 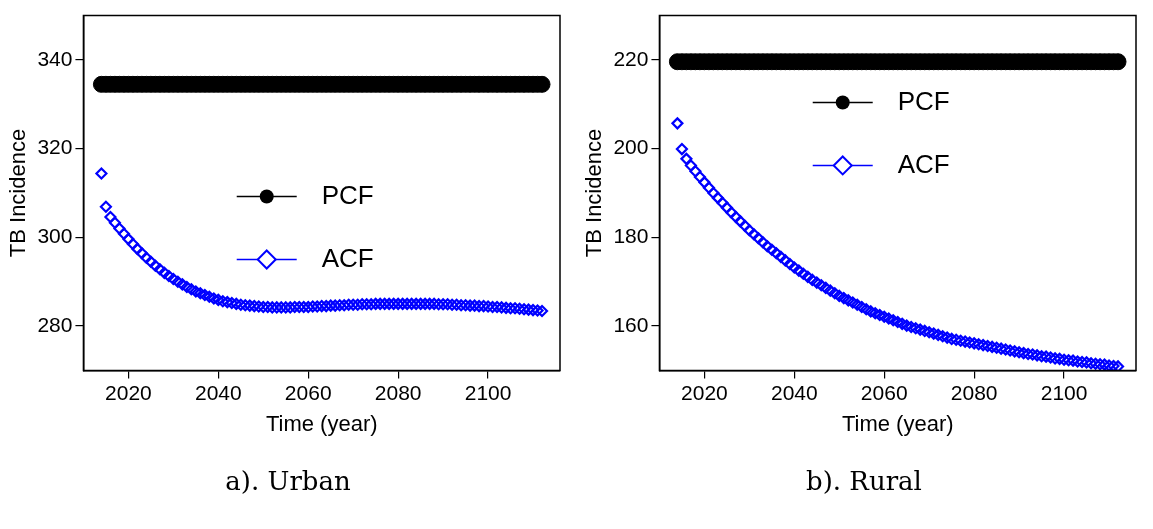 I want to click on y-tick-label: 300, so click(x=55, y=236).